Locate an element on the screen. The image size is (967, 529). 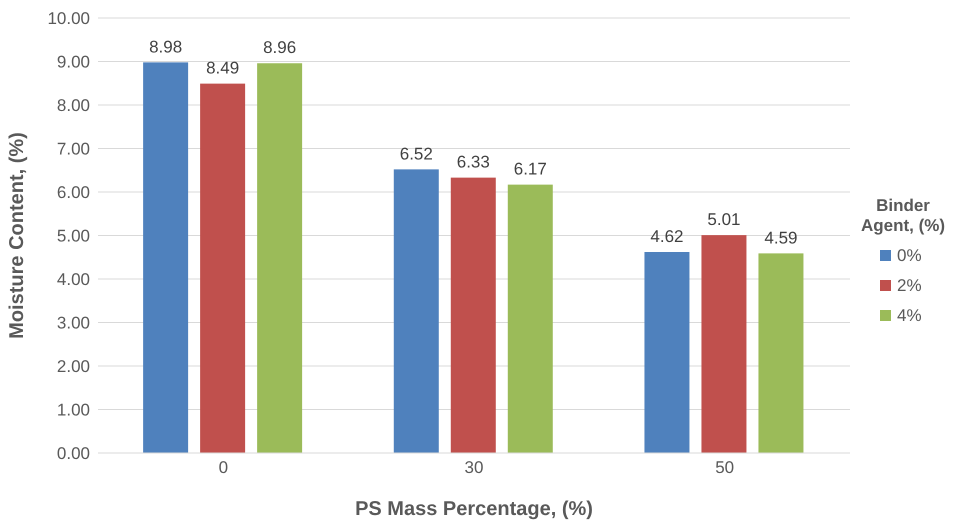
legend-label: 0% is located at coordinates (909, 256).